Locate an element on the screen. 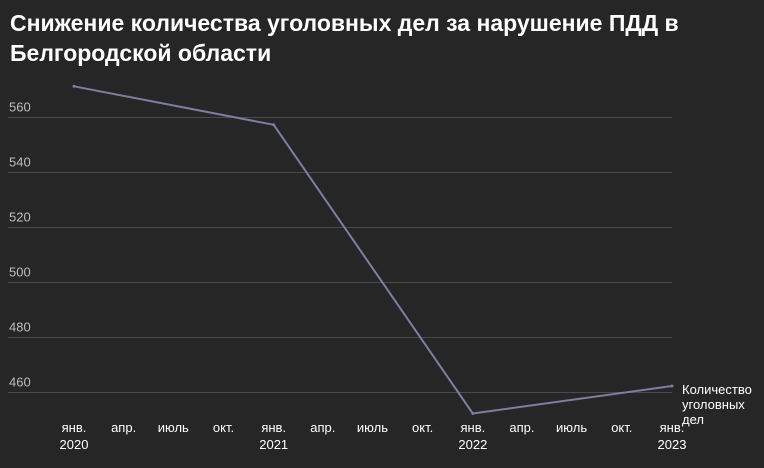 This screenshot has width=764, height=468. y-axis-ticks: 460 480 500 520 540 560 is located at coordinates (20, 245).